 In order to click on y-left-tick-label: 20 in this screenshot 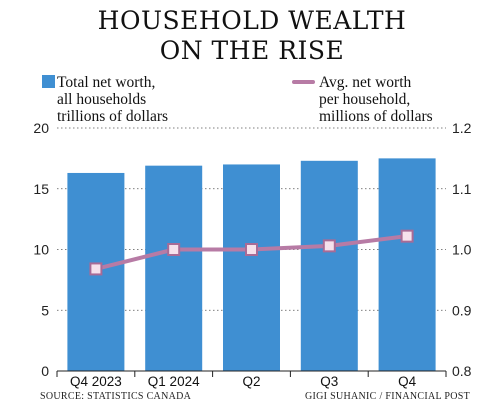, I will do `click(41, 128)`.